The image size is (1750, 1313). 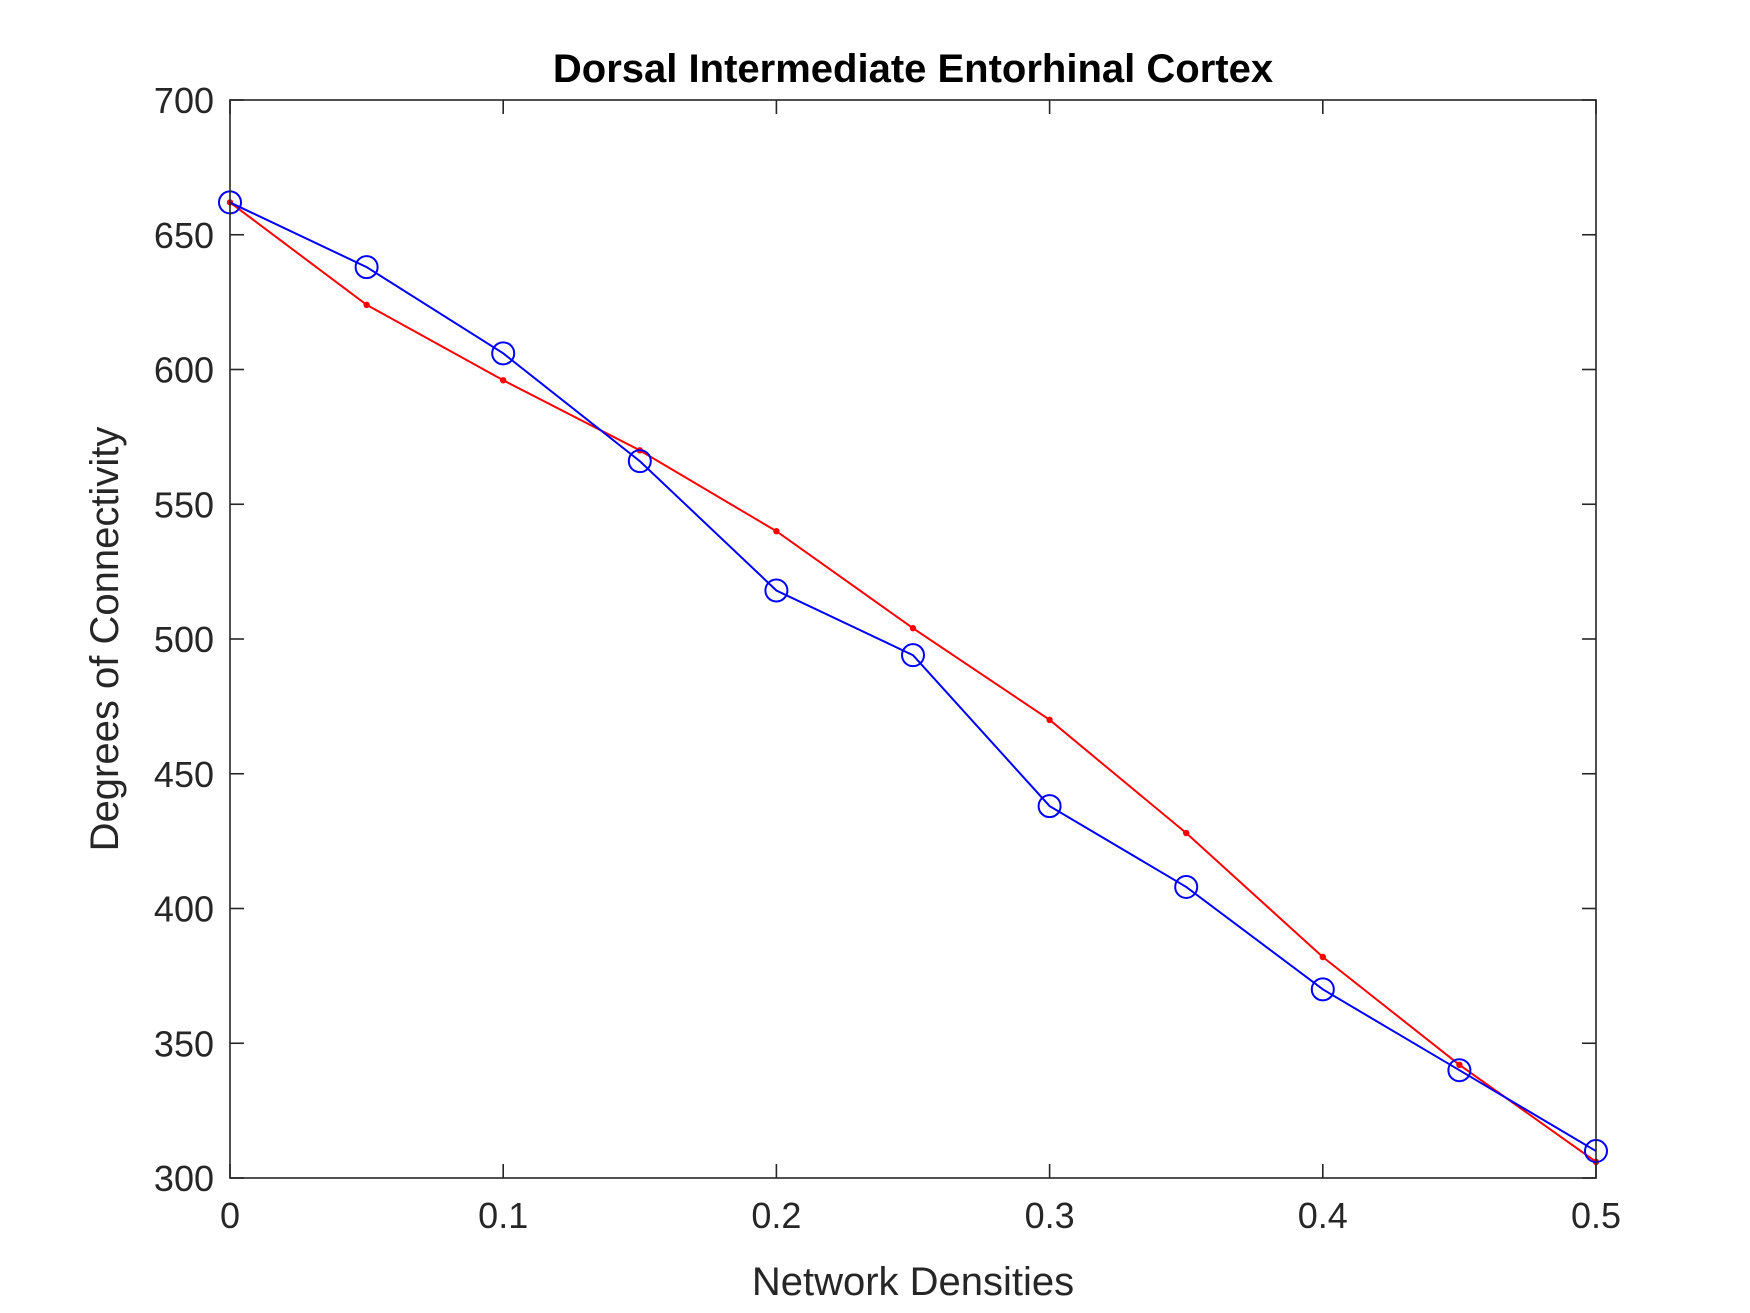 What do you see at coordinates (913, 69) in the screenshot?
I see `chart-title: Dorsal Intermediate Entorhinal Cortex` at bounding box center [913, 69].